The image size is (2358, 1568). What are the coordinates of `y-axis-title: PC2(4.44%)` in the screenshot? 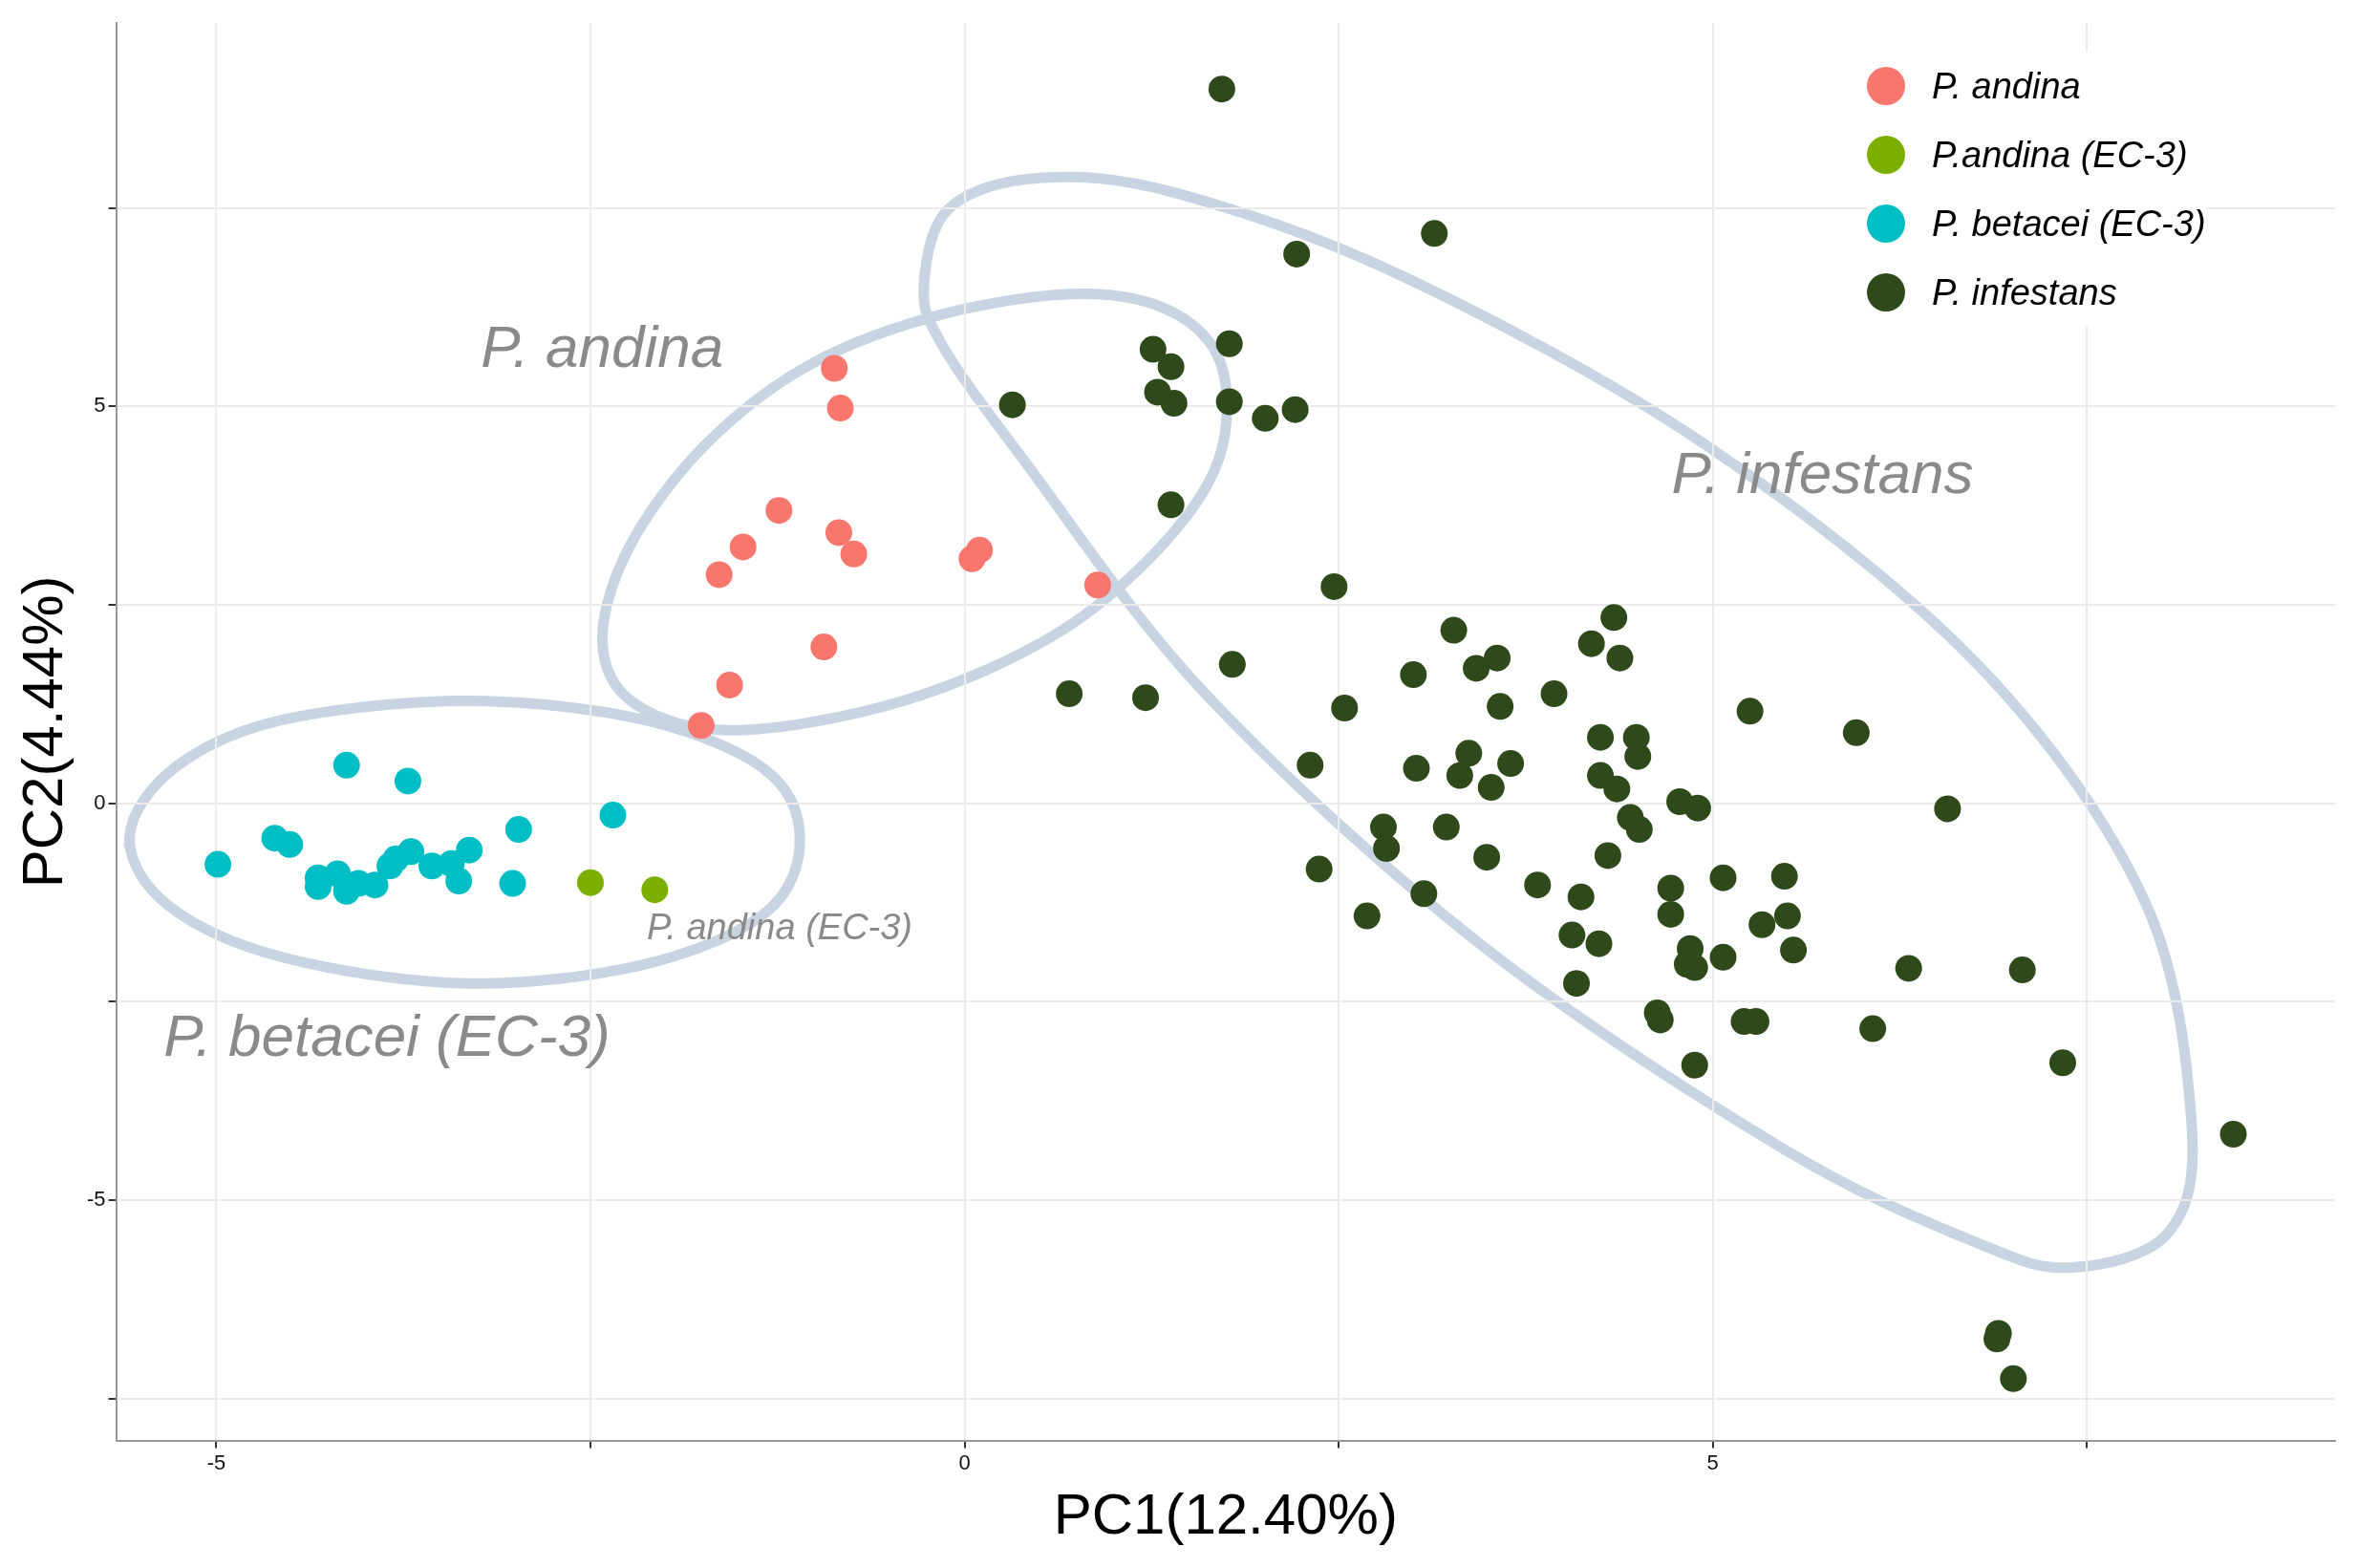 It's located at (42, 732).